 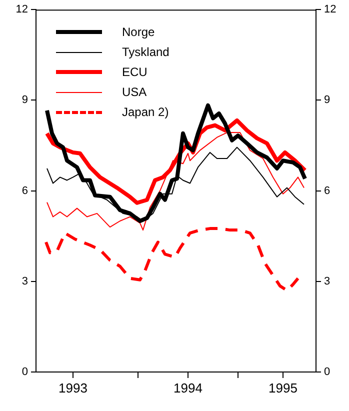 What do you see at coordinates (25, 281) in the screenshot?
I see `y-tick-label: 3` at bounding box center [25, 281].